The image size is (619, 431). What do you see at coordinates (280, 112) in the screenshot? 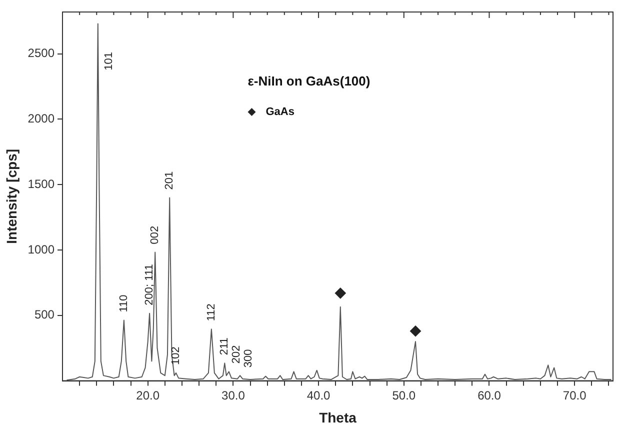
I see `legend-label: GaAs` at bounding box center [280, 112].